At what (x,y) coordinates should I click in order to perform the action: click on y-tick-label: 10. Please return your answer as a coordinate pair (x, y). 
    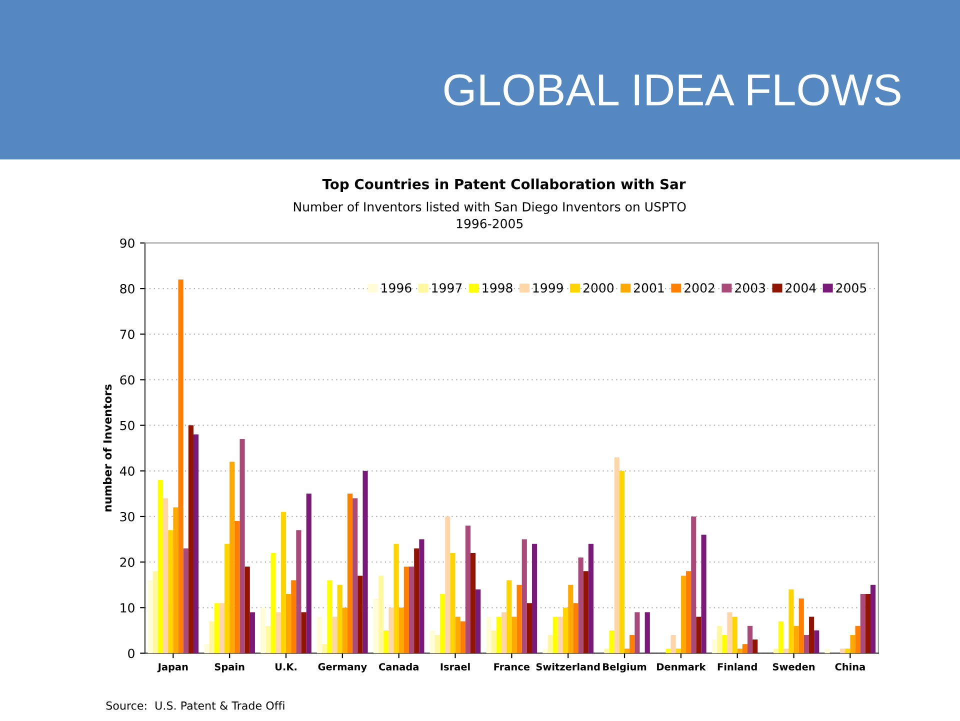
    Looking at the image, I should click on (127, 608).